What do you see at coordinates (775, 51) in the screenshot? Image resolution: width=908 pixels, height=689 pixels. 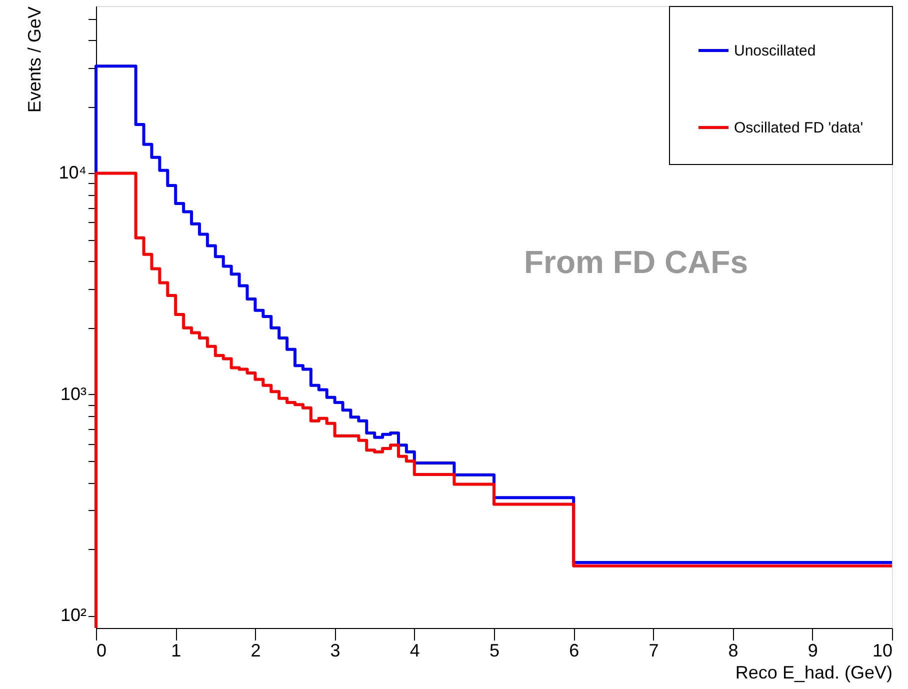 I see `legend-label: Unoscillated` at bounding box center [775, 51].